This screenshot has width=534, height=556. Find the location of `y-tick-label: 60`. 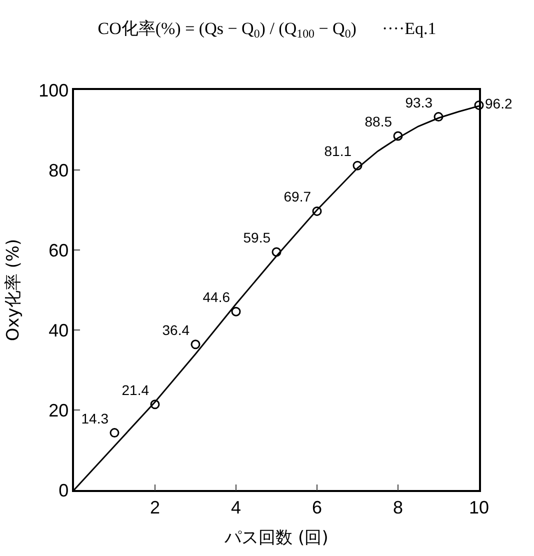

y-tick-label: 60 is located at coordinates (58, 250).